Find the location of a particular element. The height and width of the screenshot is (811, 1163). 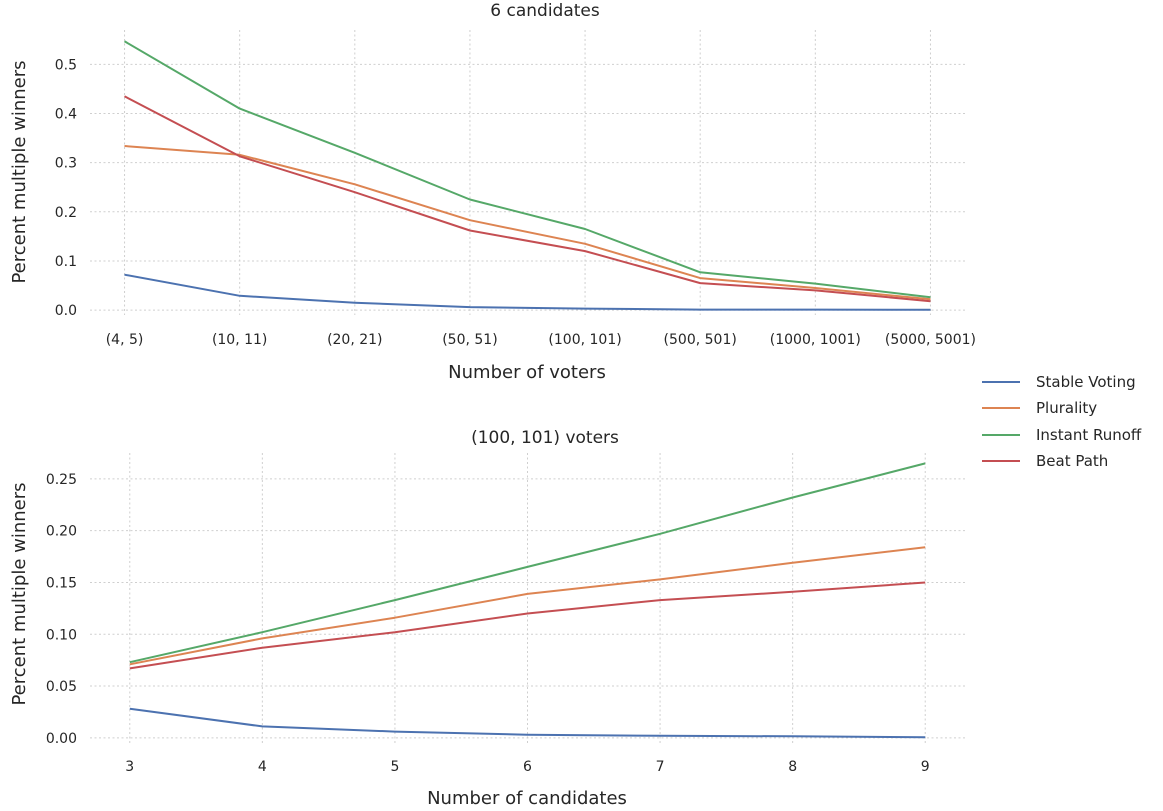

legend-label-stable-voting: Stable Voting is located at coordinates (1086, 382).